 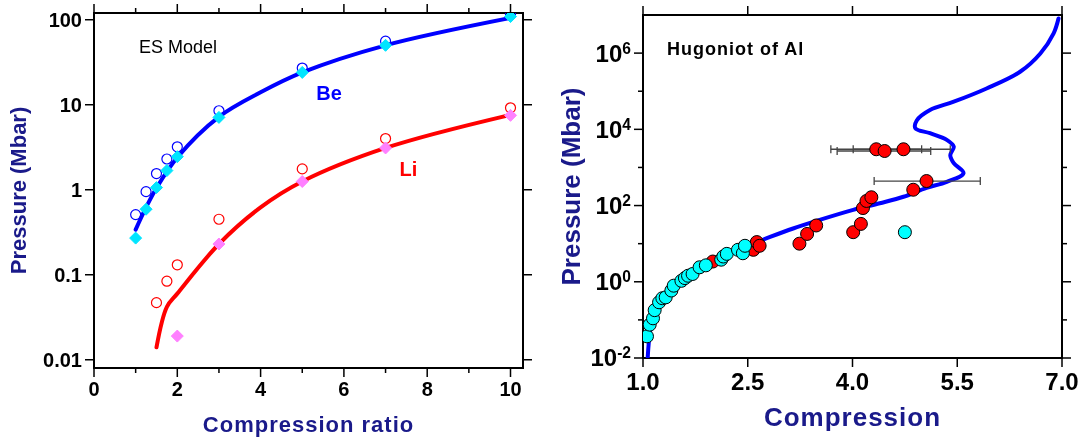 What do you see at coordinates (94, 389) in the screenshot?
I see `x-tick-label: 0` at bounding box center [94, 389].